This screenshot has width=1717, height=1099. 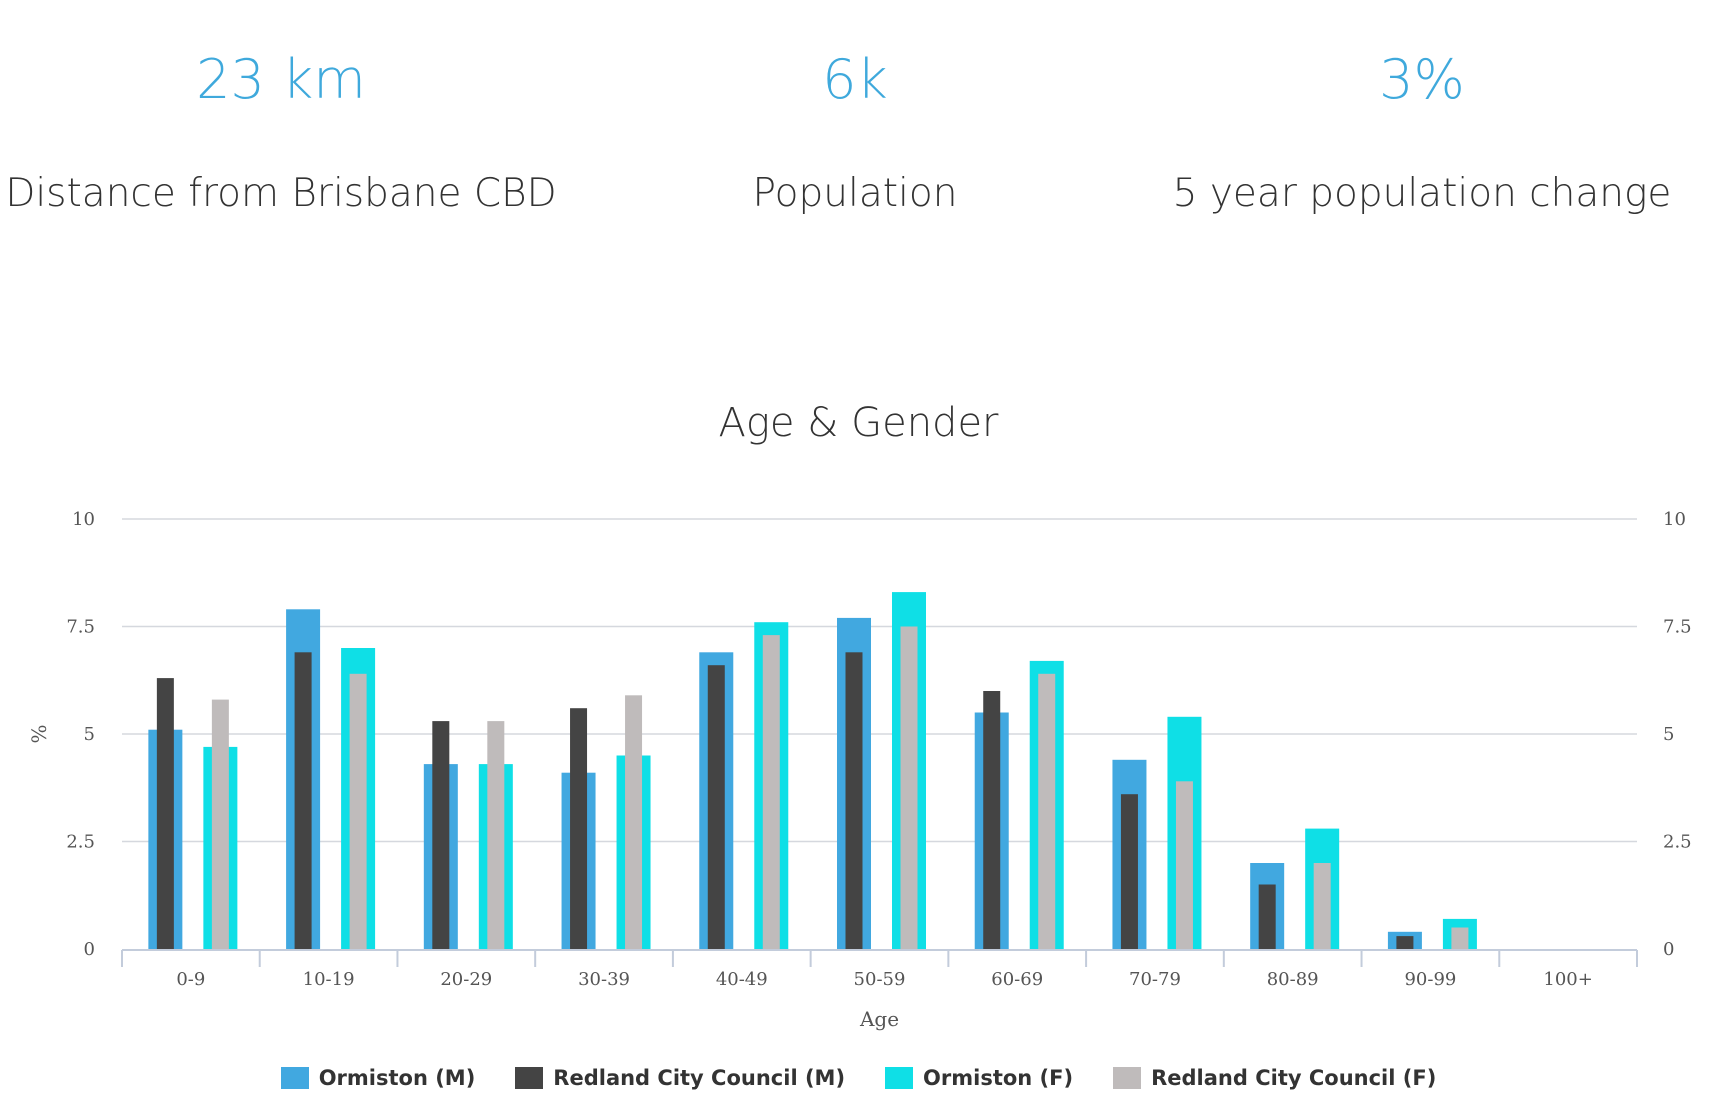 What do you see at coordinates (39, 733) in the screenshot?
I see `y-axis-title: %` at bounding box center [39, 733].